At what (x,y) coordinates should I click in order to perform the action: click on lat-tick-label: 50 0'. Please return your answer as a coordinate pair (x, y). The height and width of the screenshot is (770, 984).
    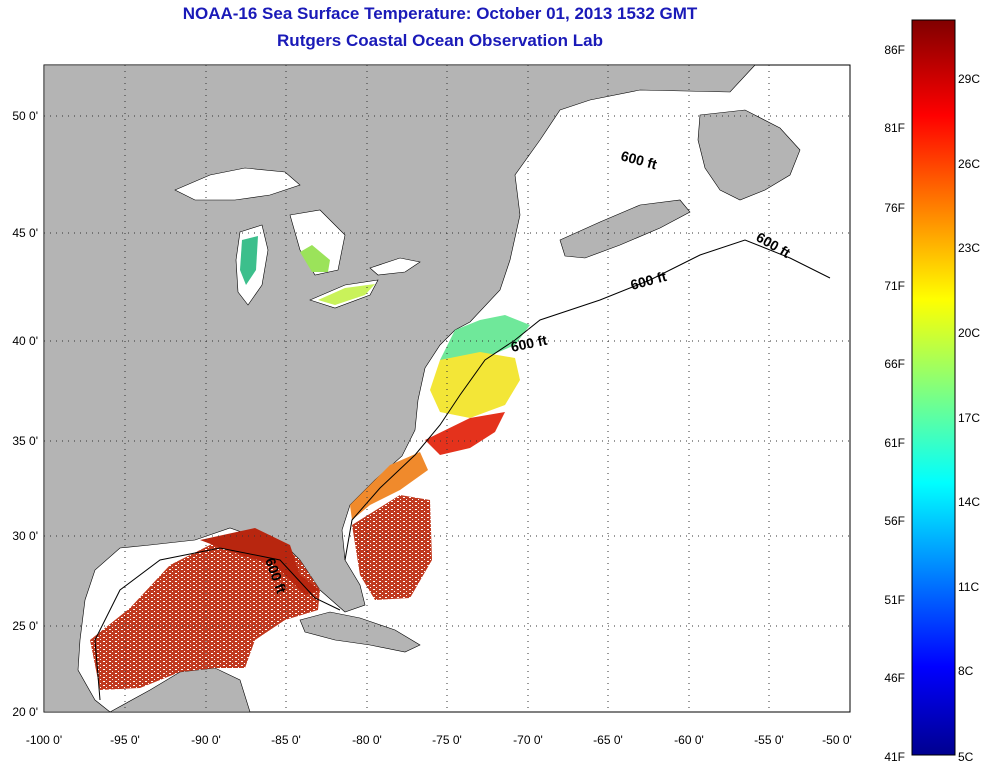
    Looking at the image, I should click on (25, 116).